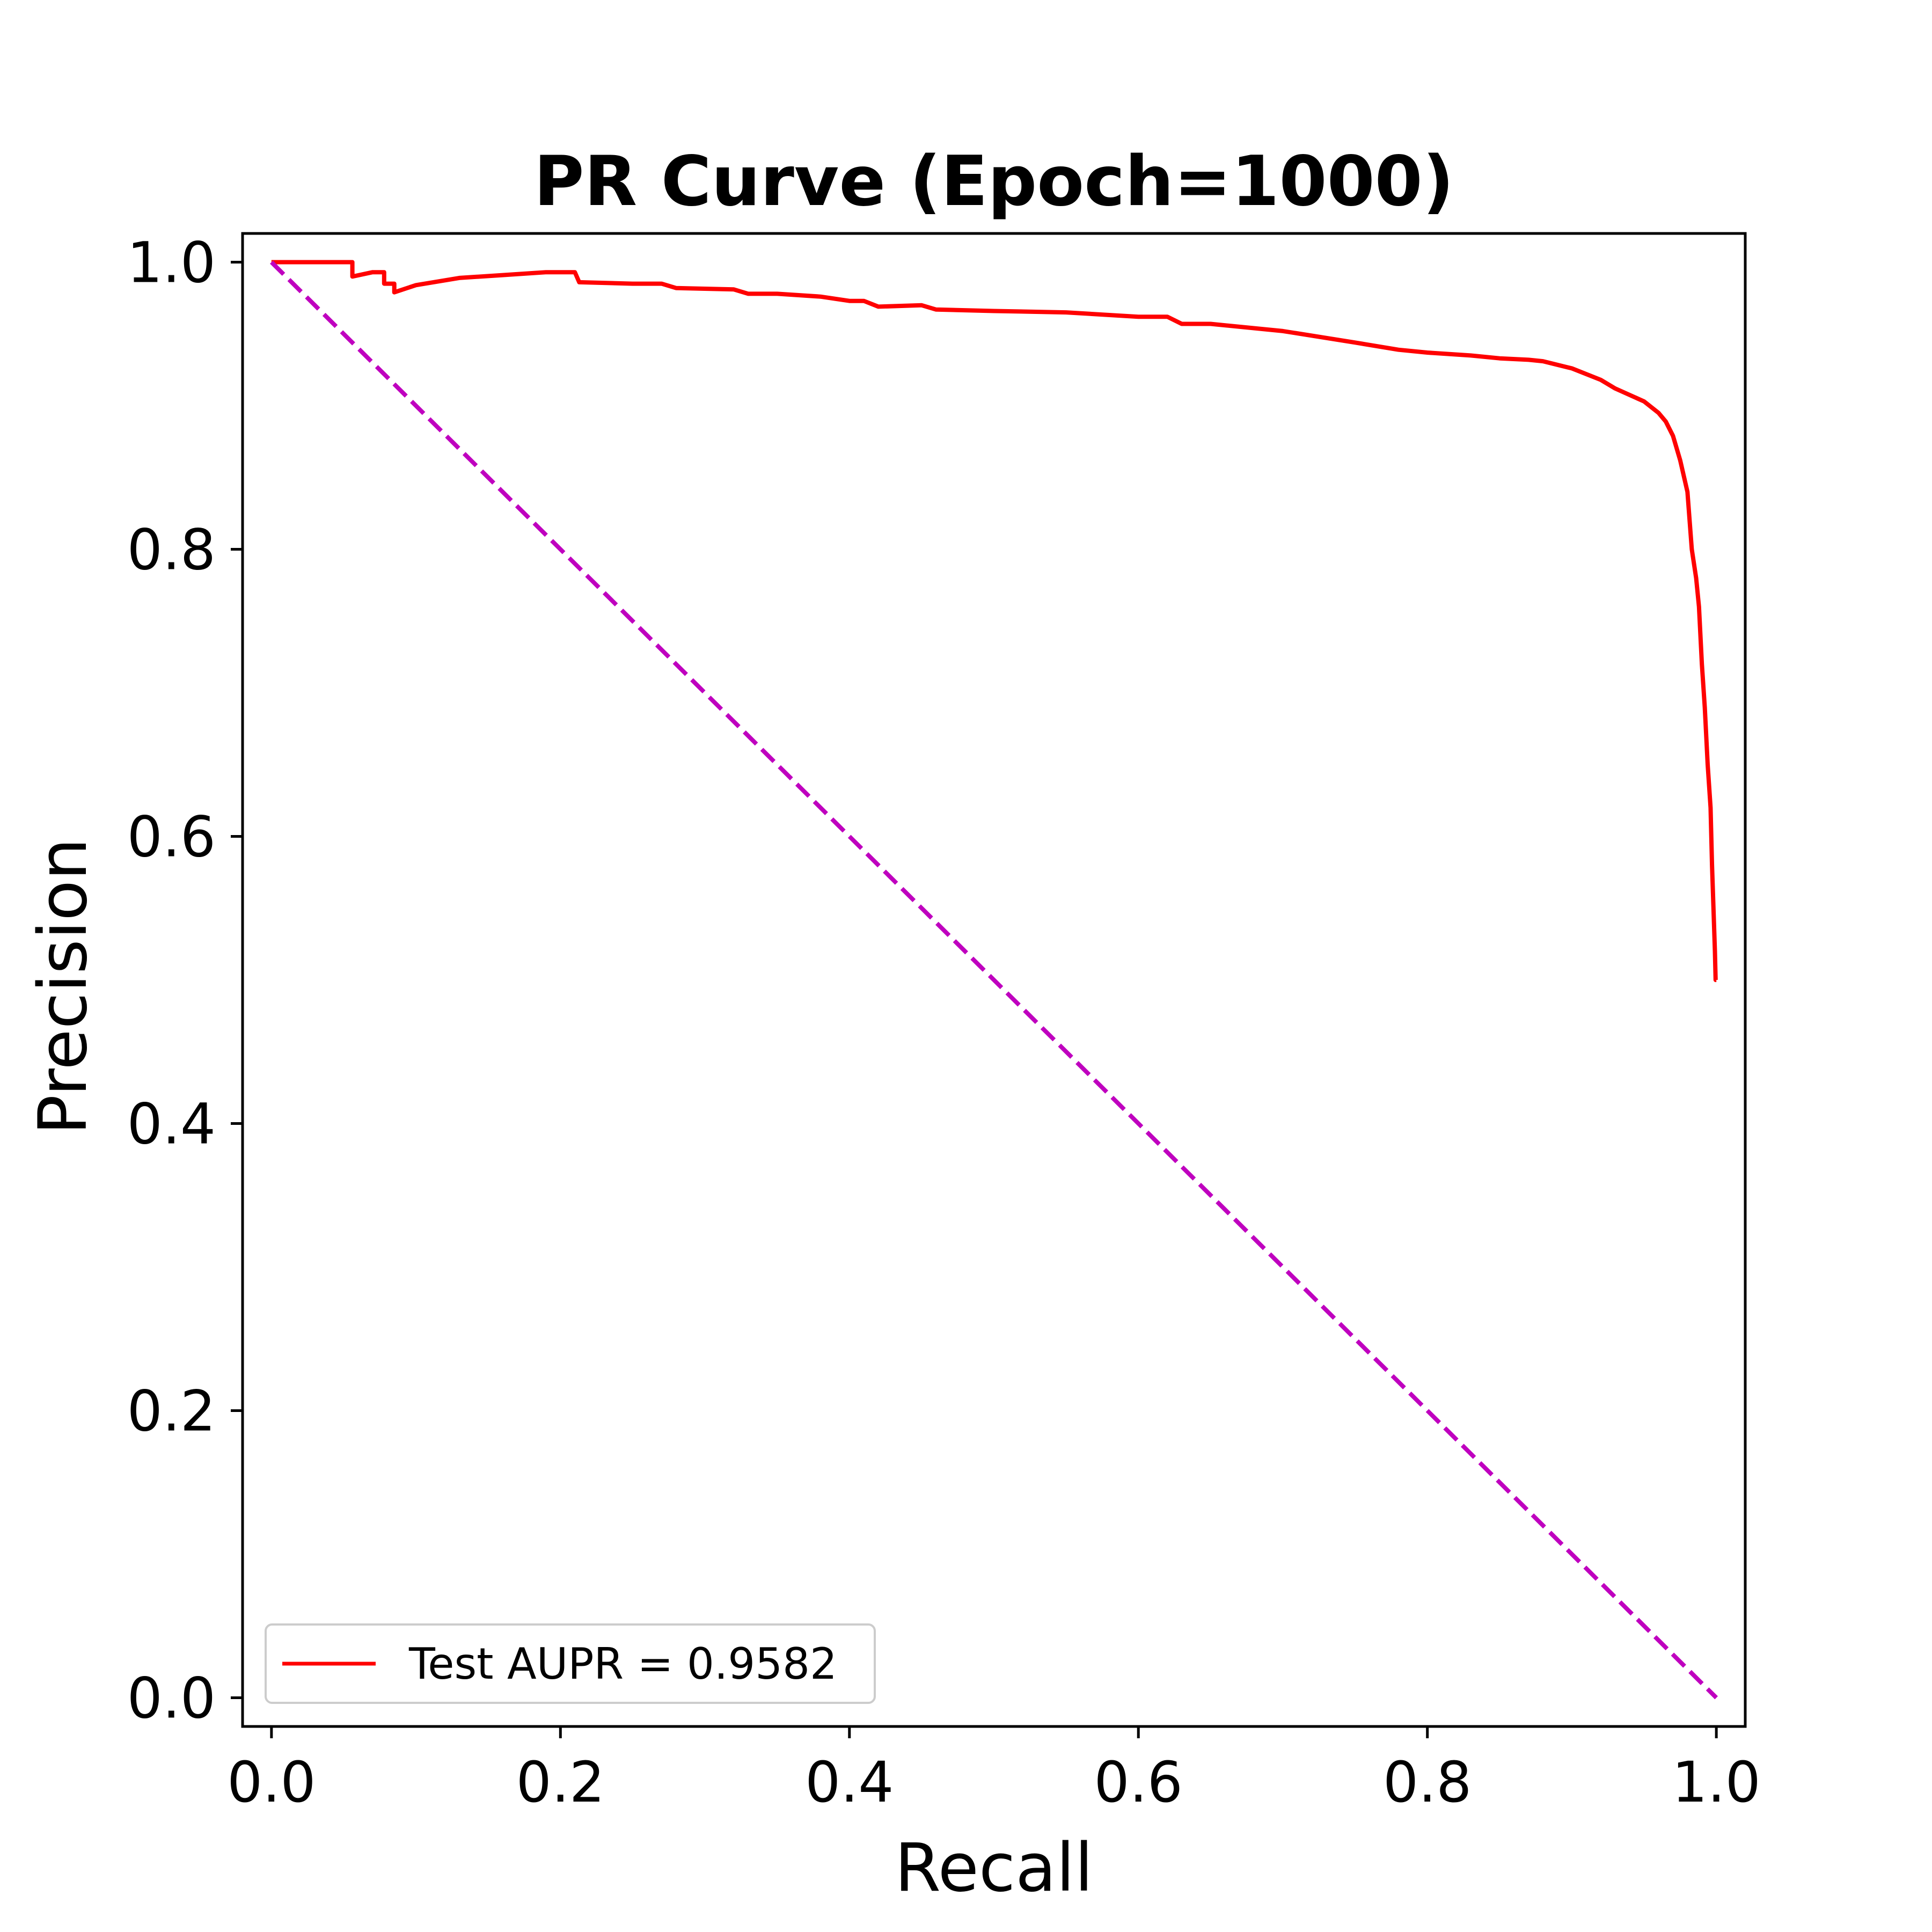 This screenshot has width=1932, height=1932. What do you see at coordinates (171, 1411) in the screenshot?
I see `y-tick-label: 0.2` at bounding box center [171, 1411].